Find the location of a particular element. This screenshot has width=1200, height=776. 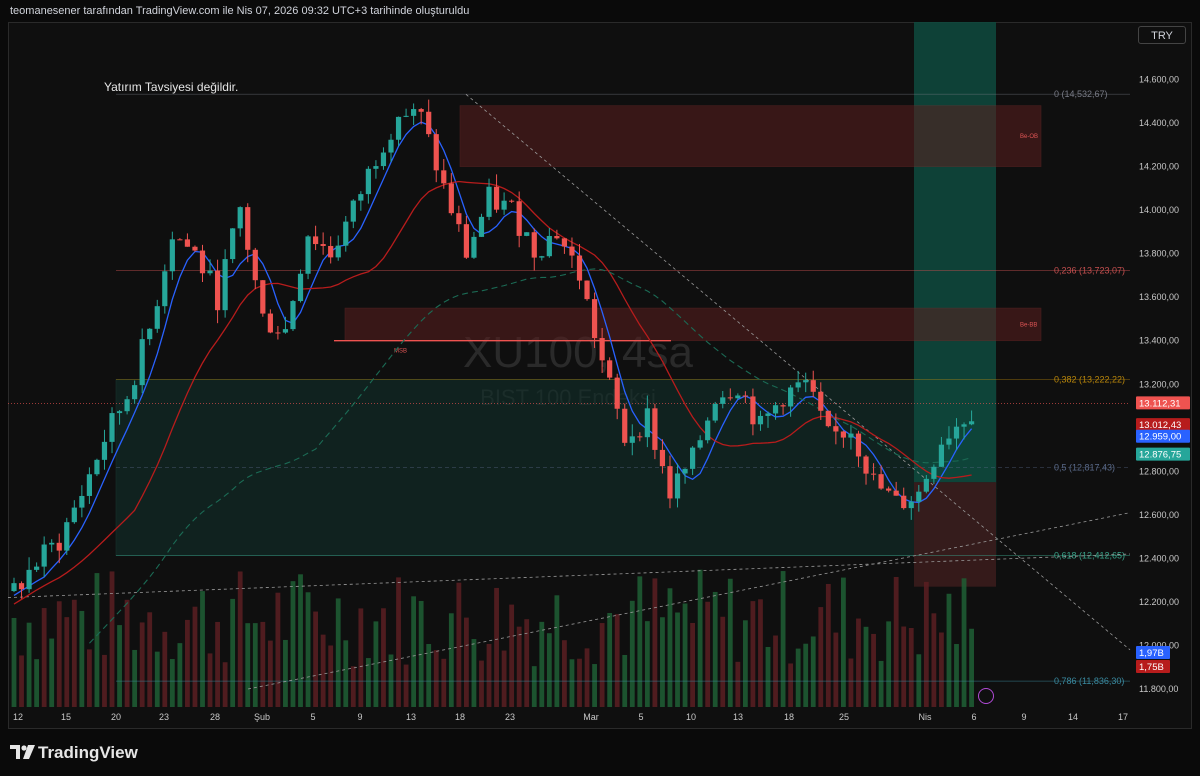

price-label-box is located at coordinates (1163, 425).